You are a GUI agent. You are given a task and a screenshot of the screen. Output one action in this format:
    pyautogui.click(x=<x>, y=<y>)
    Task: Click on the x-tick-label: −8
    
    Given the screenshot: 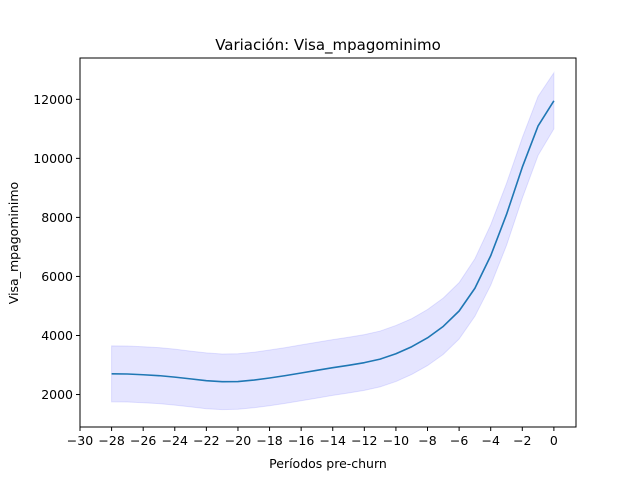 What is the action you would take?
    pyautogui.click(x=427, y=440)
    